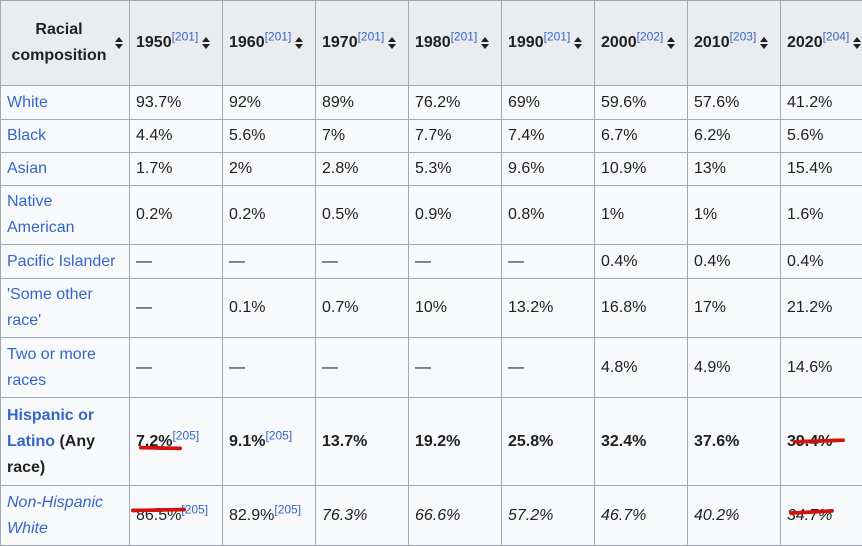 The image size is (862, 546). What do you see at coordinates (641, 308) in the screenshot?
I see `table-cell: 16.8%` at bounding box center [641, 308].